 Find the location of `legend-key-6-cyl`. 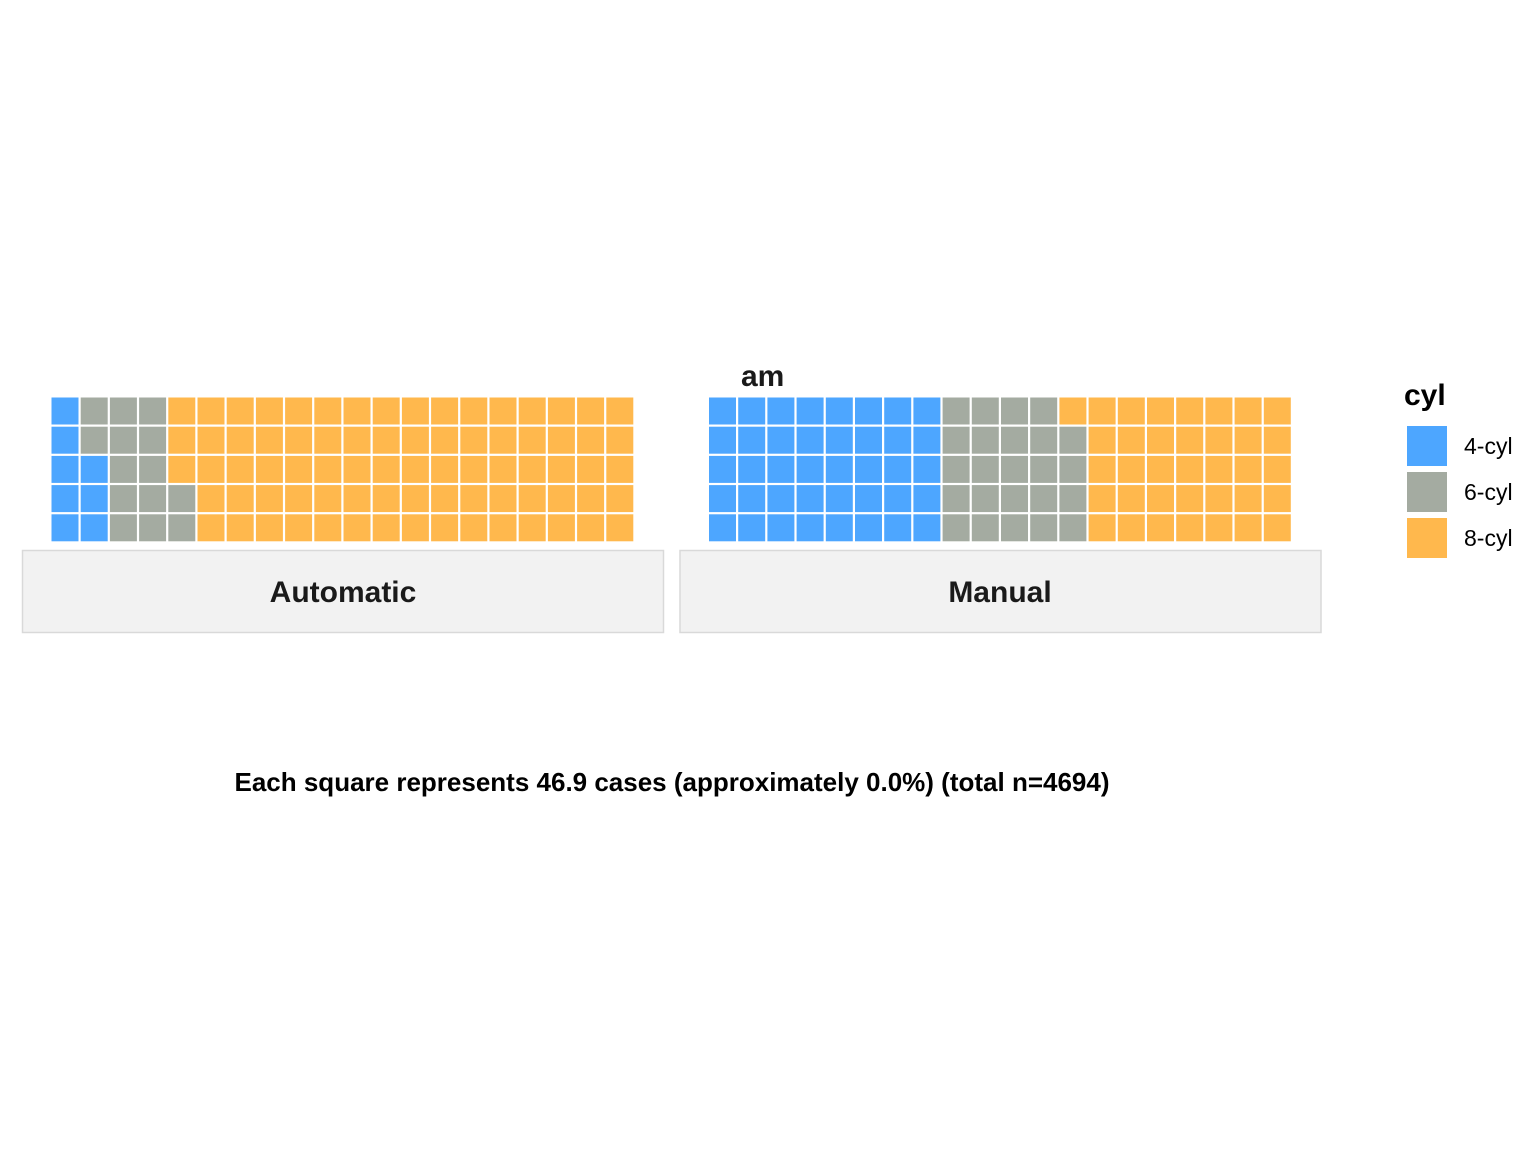

legend-key-6-cyl is located at coordinates (1427, 492).